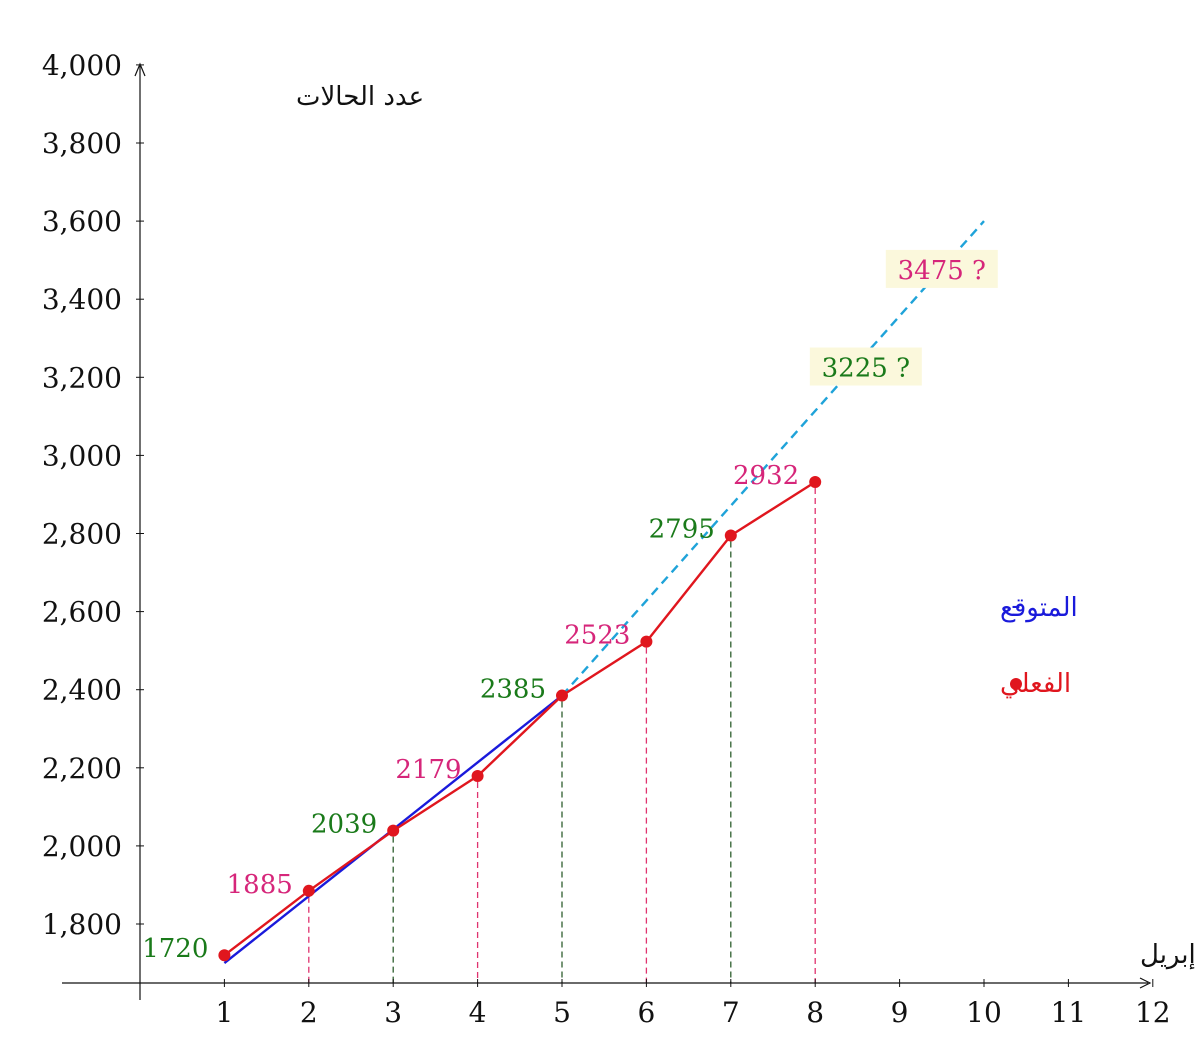  I want to click on y-tick-label: 2,400, so click(82, 690).